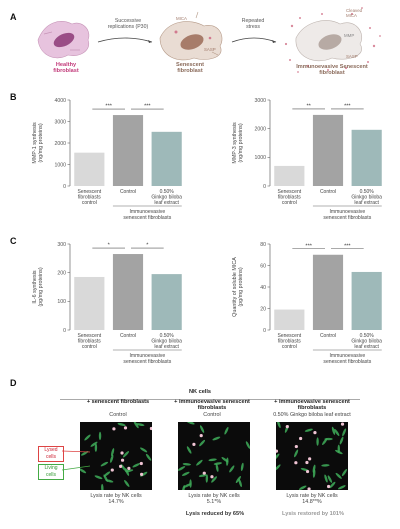 This screenshot has width=400, height=529. Describe the element at coordinates (313, 514) in the screenshot. I see `lysis-restored-note: Lysis restored by 101%` at that location.